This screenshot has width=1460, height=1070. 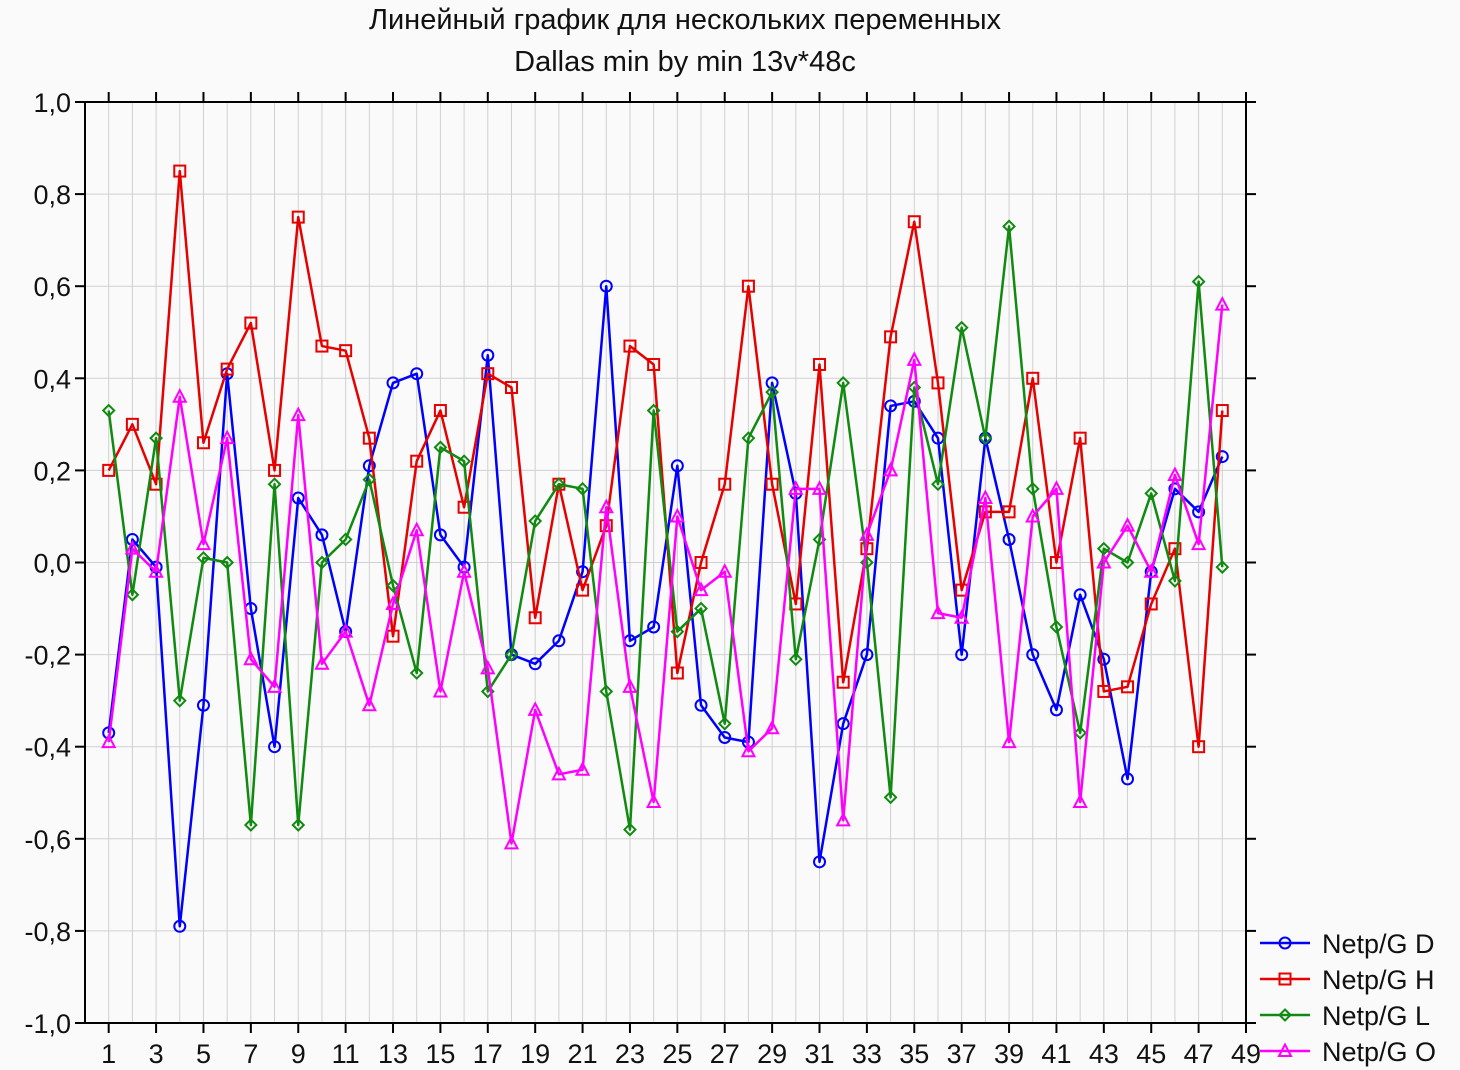 What do you see at coordinates (52, 103) in the screenshot?
I see `y-tick-label: 1,0` at bounding box center [52, 103].